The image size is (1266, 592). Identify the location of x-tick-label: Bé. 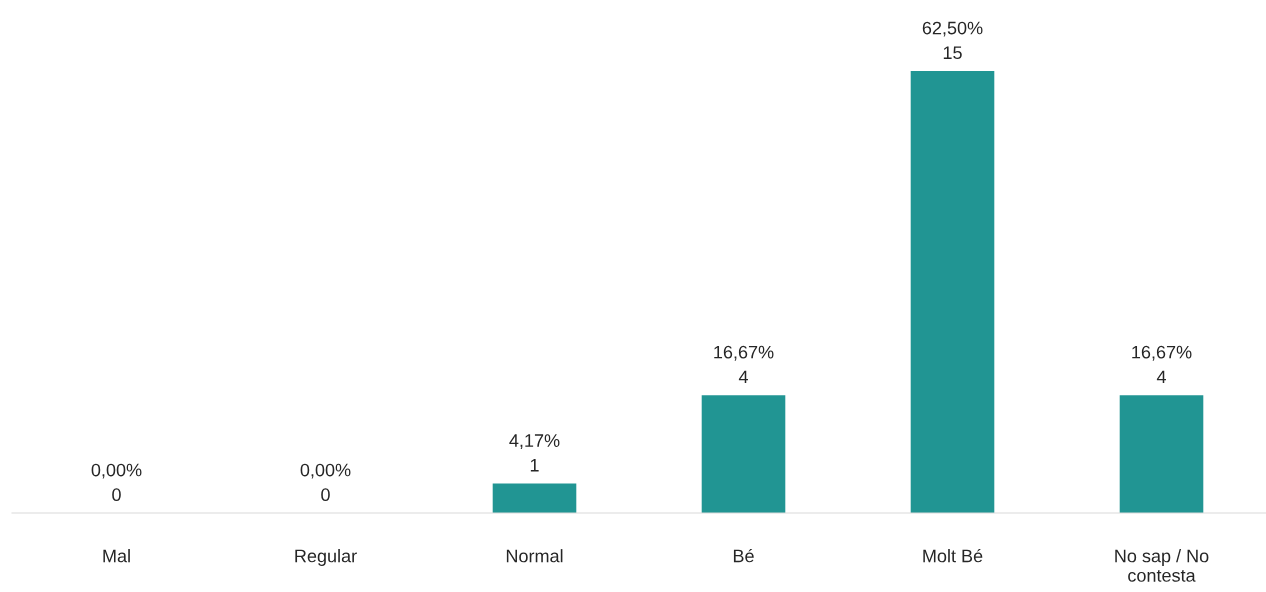
(743, 555).